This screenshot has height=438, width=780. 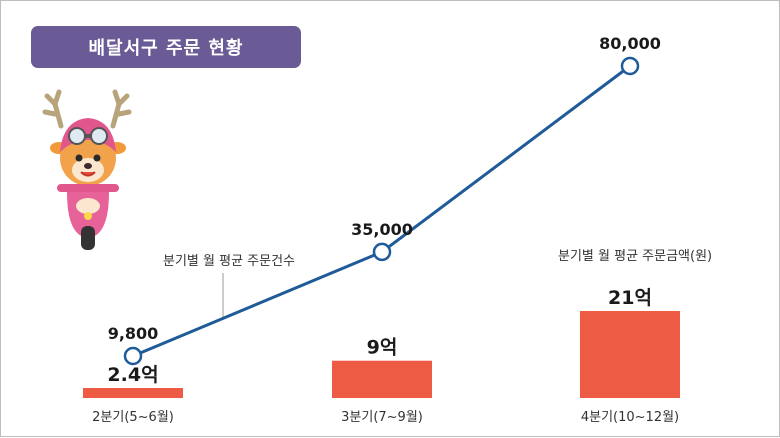 What do you see at coordinates (382, 229) in the screenshot?
I see `line-value-label-1: 35,000` at bounding box center [382, 229].